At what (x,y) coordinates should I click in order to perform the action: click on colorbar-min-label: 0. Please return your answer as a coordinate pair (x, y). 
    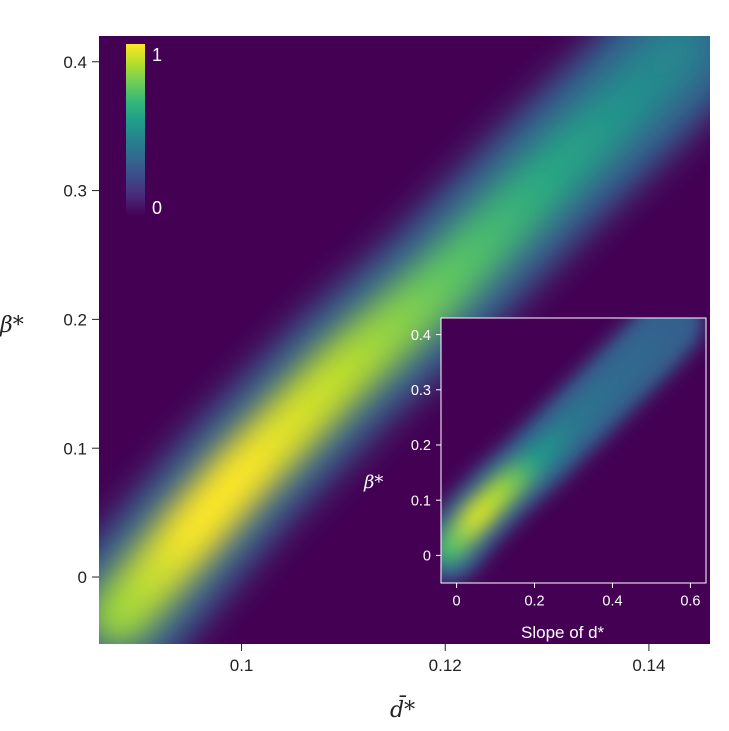
    Looking at the image, I should click on (157, 208).